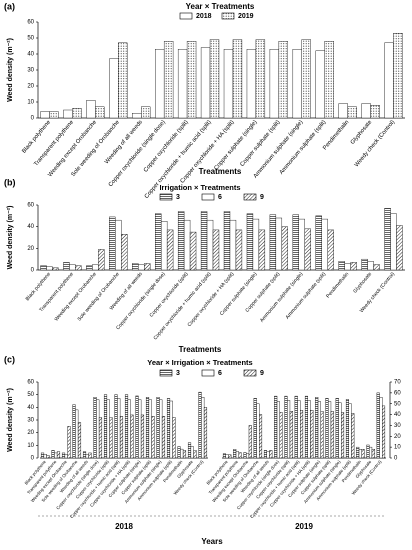 Image resolution: width=412 pixels, height=550 pixels. Describe the element at coordinates (246, 16) in the screenshot. I see `legend-label: 2019` at that location.